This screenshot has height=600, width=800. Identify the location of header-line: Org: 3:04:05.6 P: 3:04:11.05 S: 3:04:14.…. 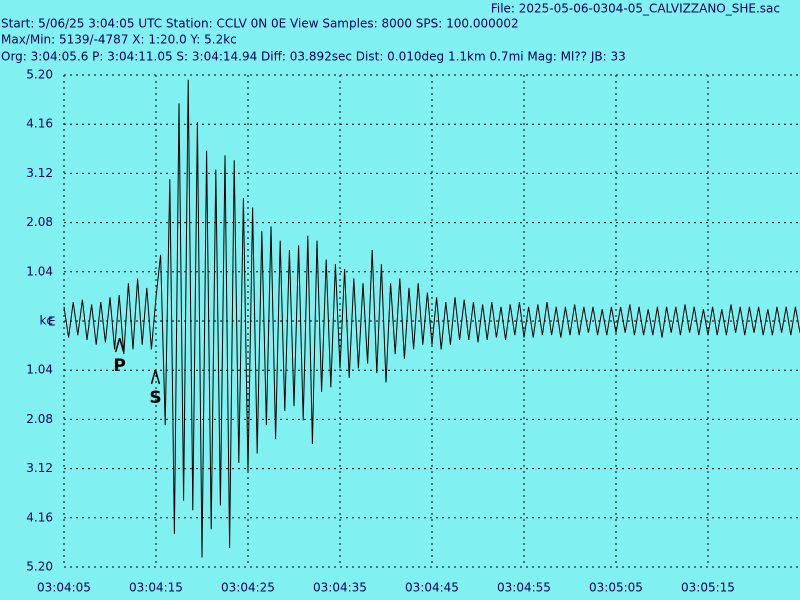
(313, 57).